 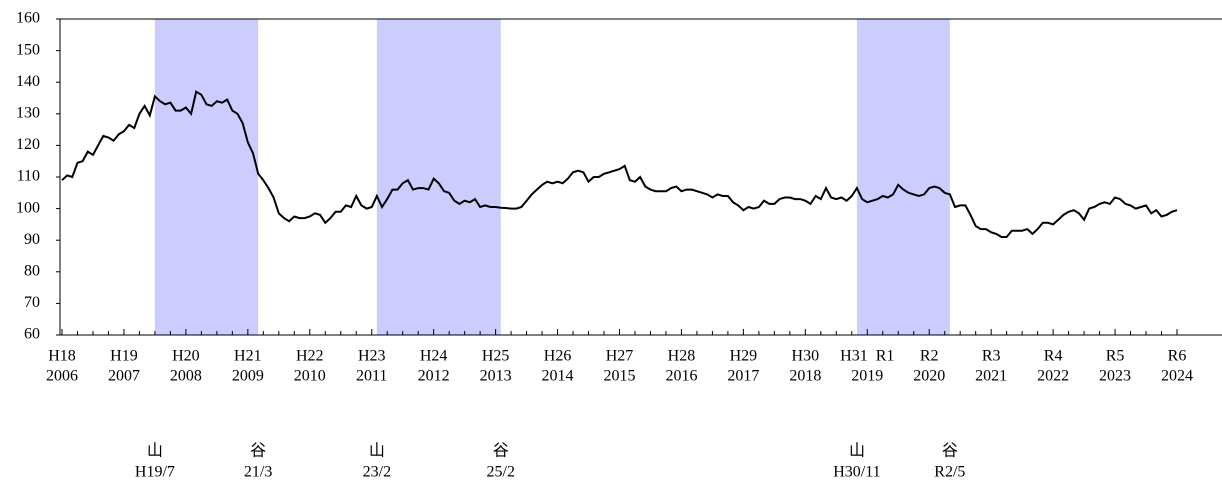 I want to click on x-year-label: 2018, so click(x=805, y=376).